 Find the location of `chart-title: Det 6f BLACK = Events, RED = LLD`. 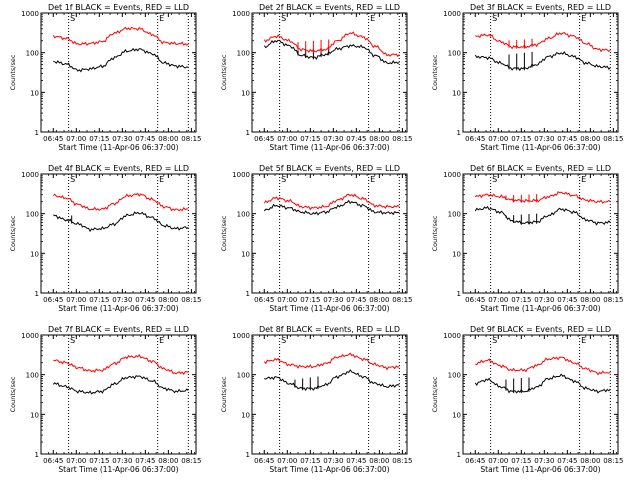

chart-title: Det 6f BLACK = Events, RED = LLD is located at coordinates (540, 168).